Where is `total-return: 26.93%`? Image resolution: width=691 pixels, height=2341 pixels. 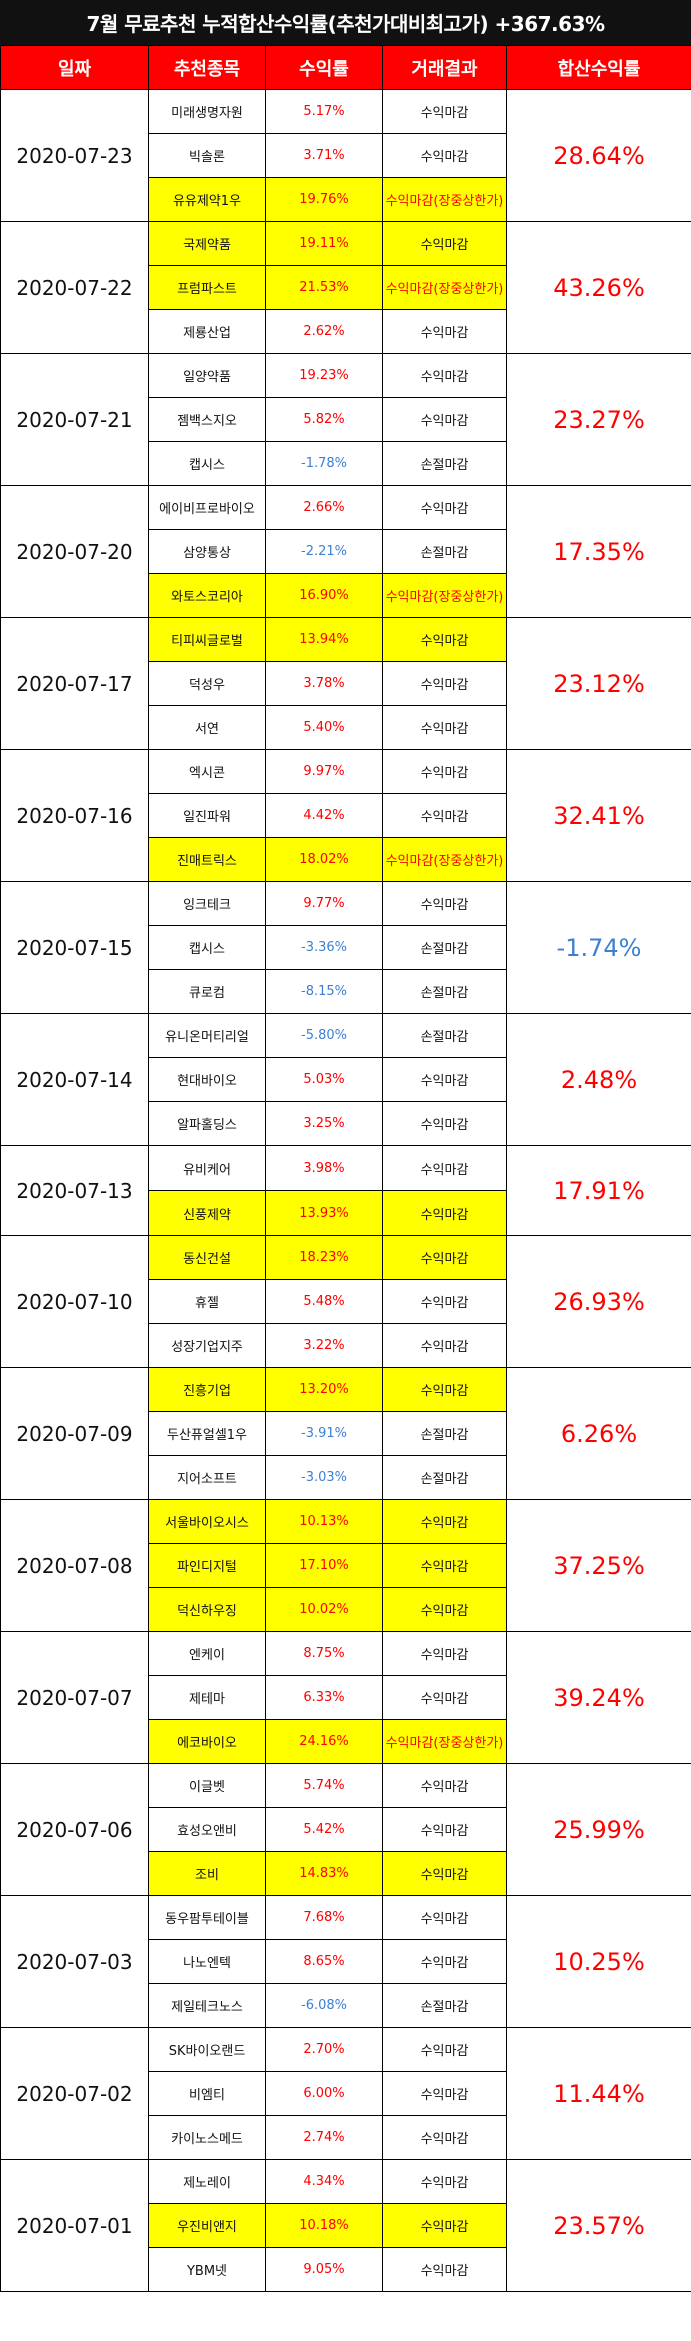
total-return: 26.93% is located at coordinates (598, 1301).